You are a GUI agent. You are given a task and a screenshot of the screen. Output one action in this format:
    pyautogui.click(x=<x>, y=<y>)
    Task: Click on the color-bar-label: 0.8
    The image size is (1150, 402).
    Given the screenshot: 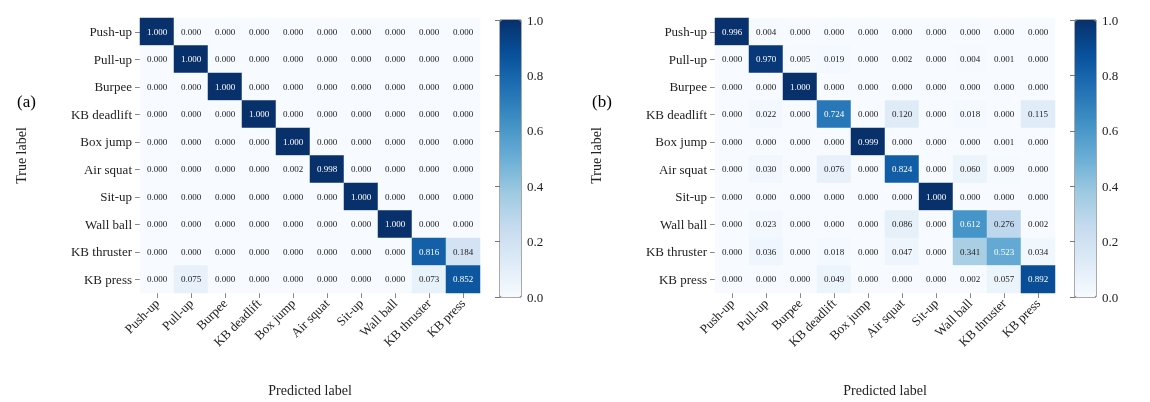 What is the action you would take?
    pyautogui.click(x=1110, y=75)
    